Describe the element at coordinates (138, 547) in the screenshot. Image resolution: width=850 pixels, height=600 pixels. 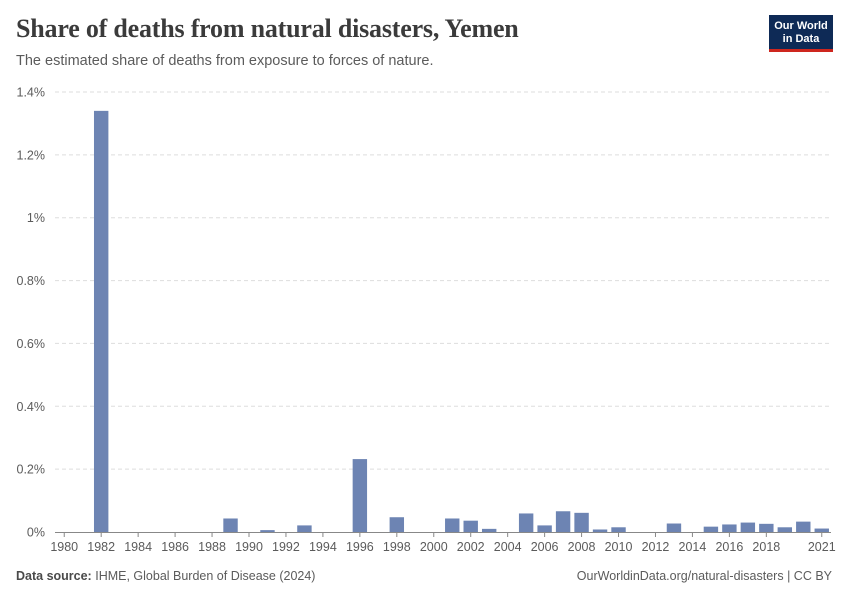
I see `x-tick-label: 1984` at that location.